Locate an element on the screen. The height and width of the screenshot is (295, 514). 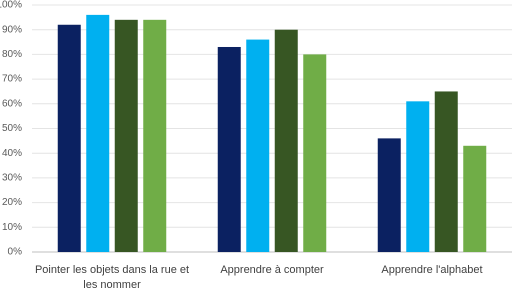
y-tick-label: 80% is located at coordinates (12, 54).